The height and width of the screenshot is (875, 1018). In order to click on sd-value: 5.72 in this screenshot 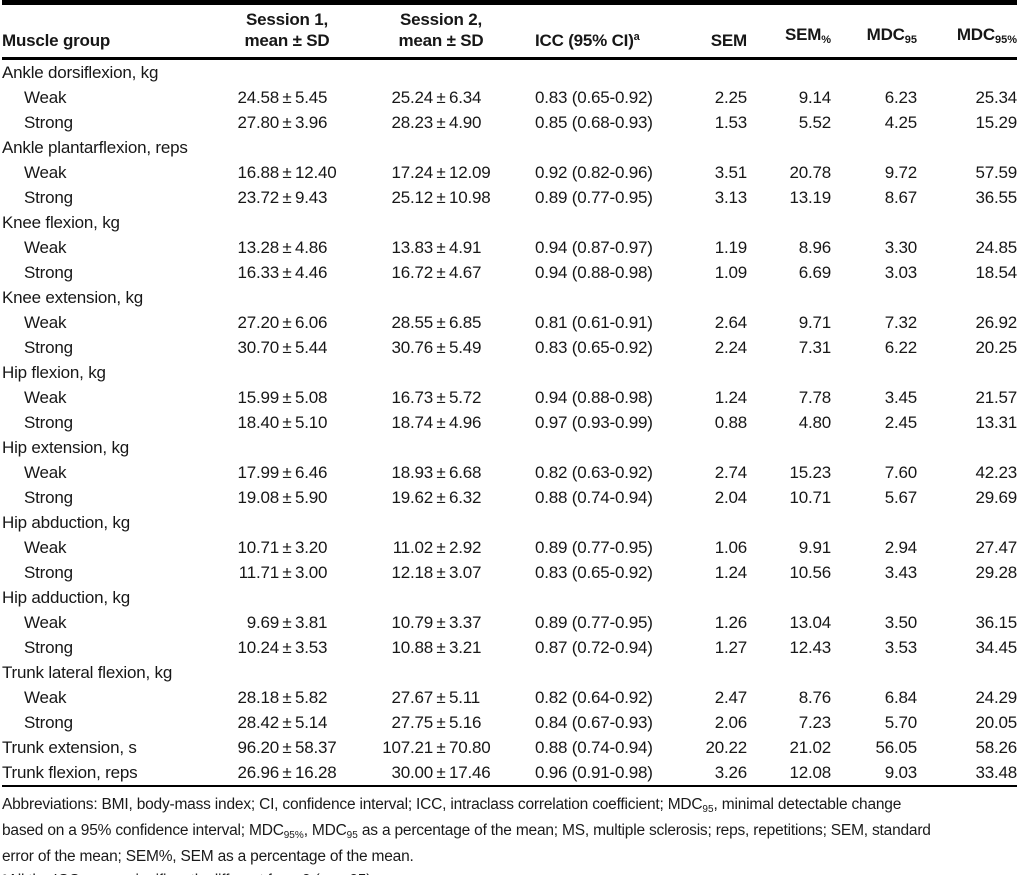, I will do `click(465, 397)`.